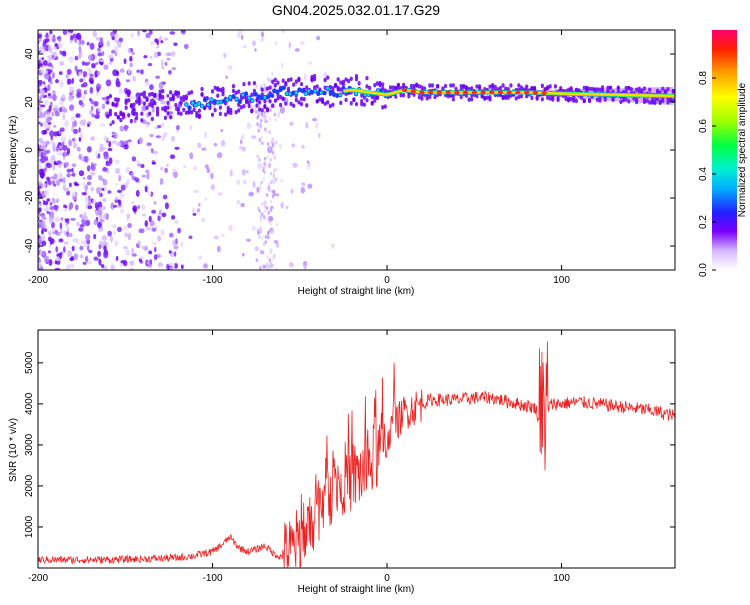 The width and height of the screenshot is (750, 605). I want to click on y-tick-label: 4000, so click(29, 403).